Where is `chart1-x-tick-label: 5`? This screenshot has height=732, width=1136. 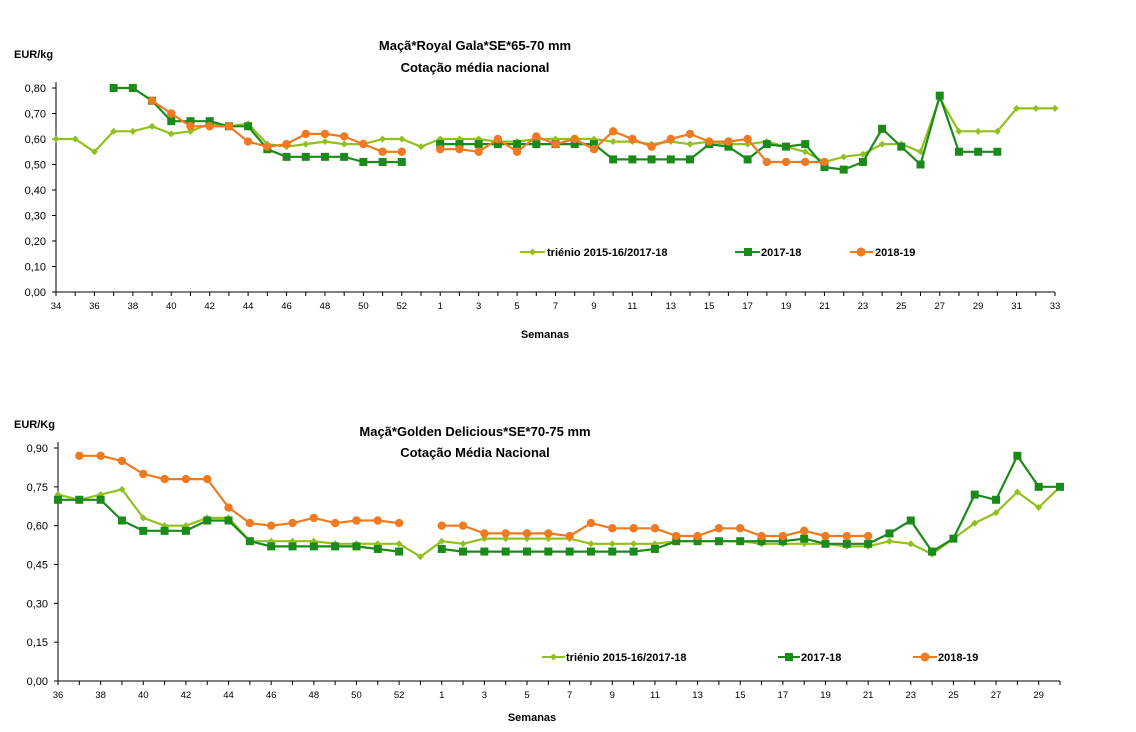
chart1-x-tick-label: 5 is located at coordinates (516, 306).